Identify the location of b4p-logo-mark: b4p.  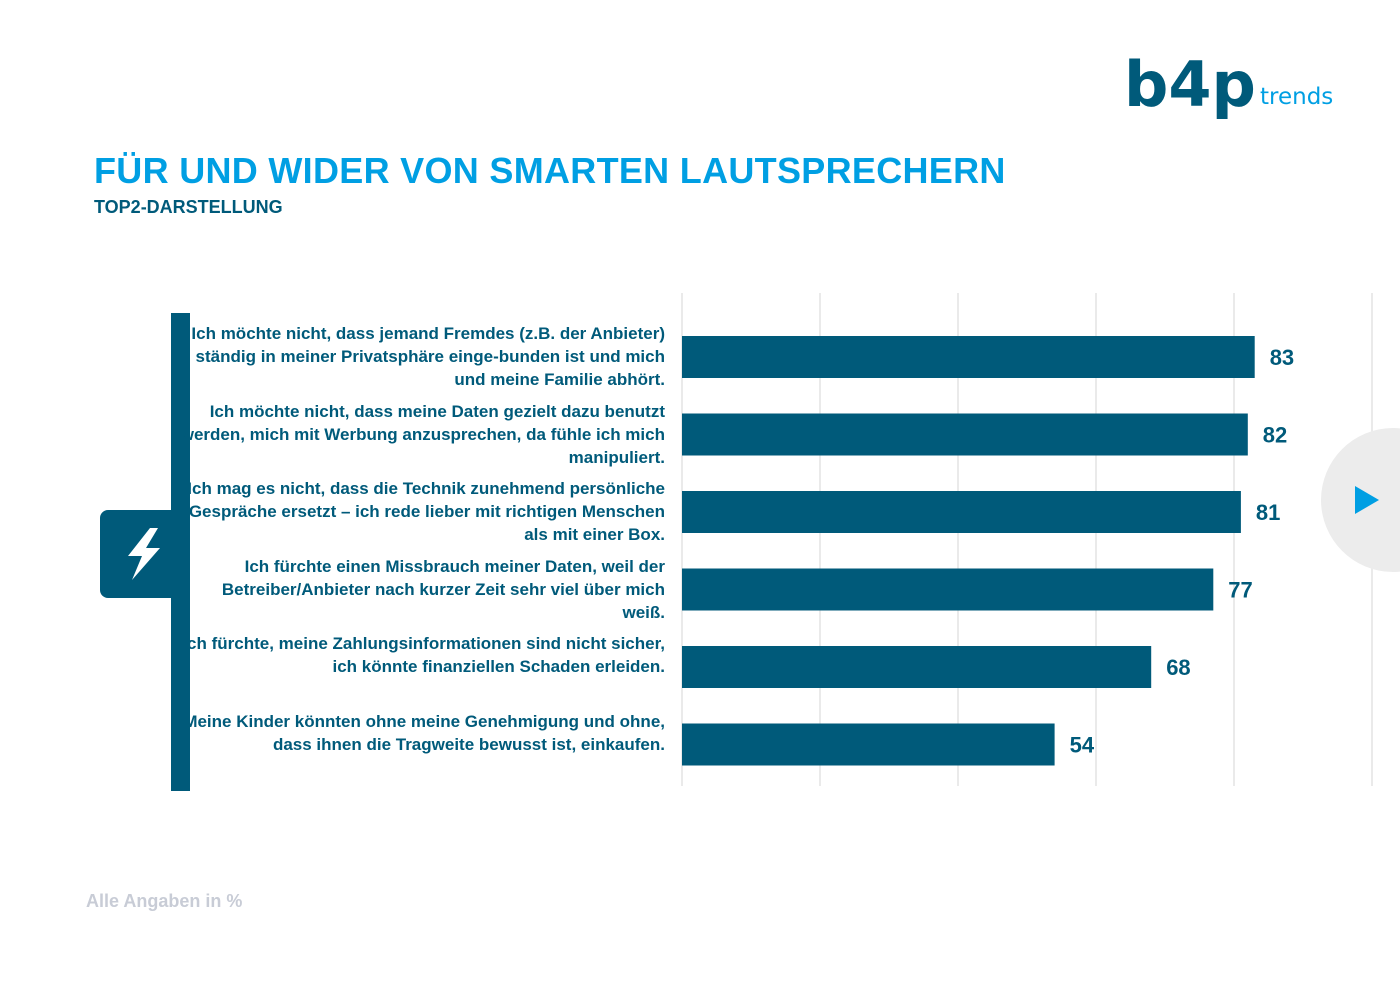
(1190, 84).